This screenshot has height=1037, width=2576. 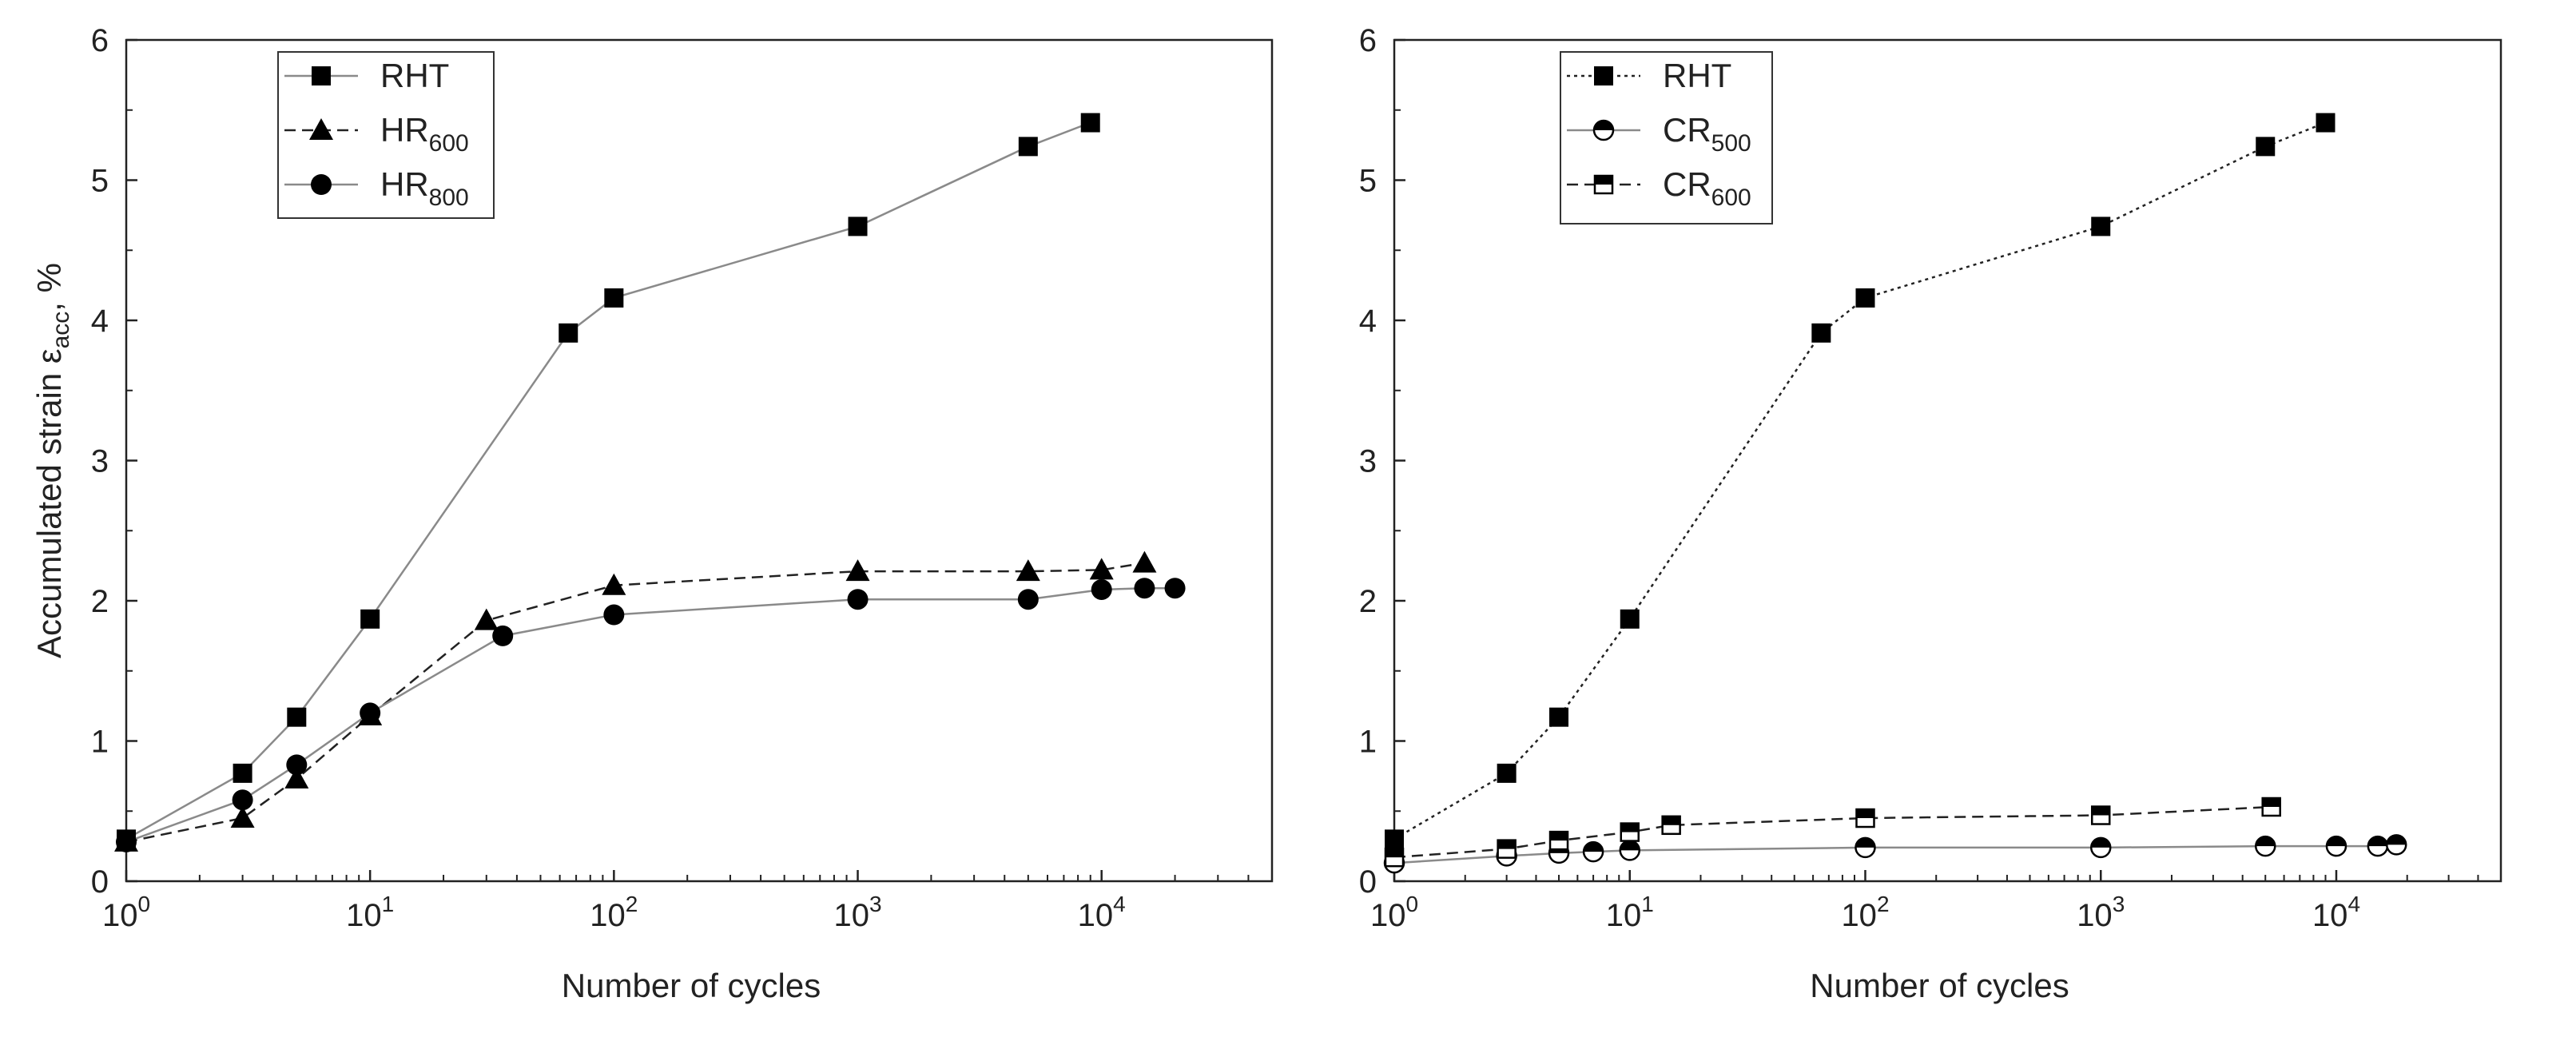 What do you see at coordinates (1368, 41) in the screenshot?
I see `panel-2-y-tick-label: 6` at bounding box center [1368, 41].